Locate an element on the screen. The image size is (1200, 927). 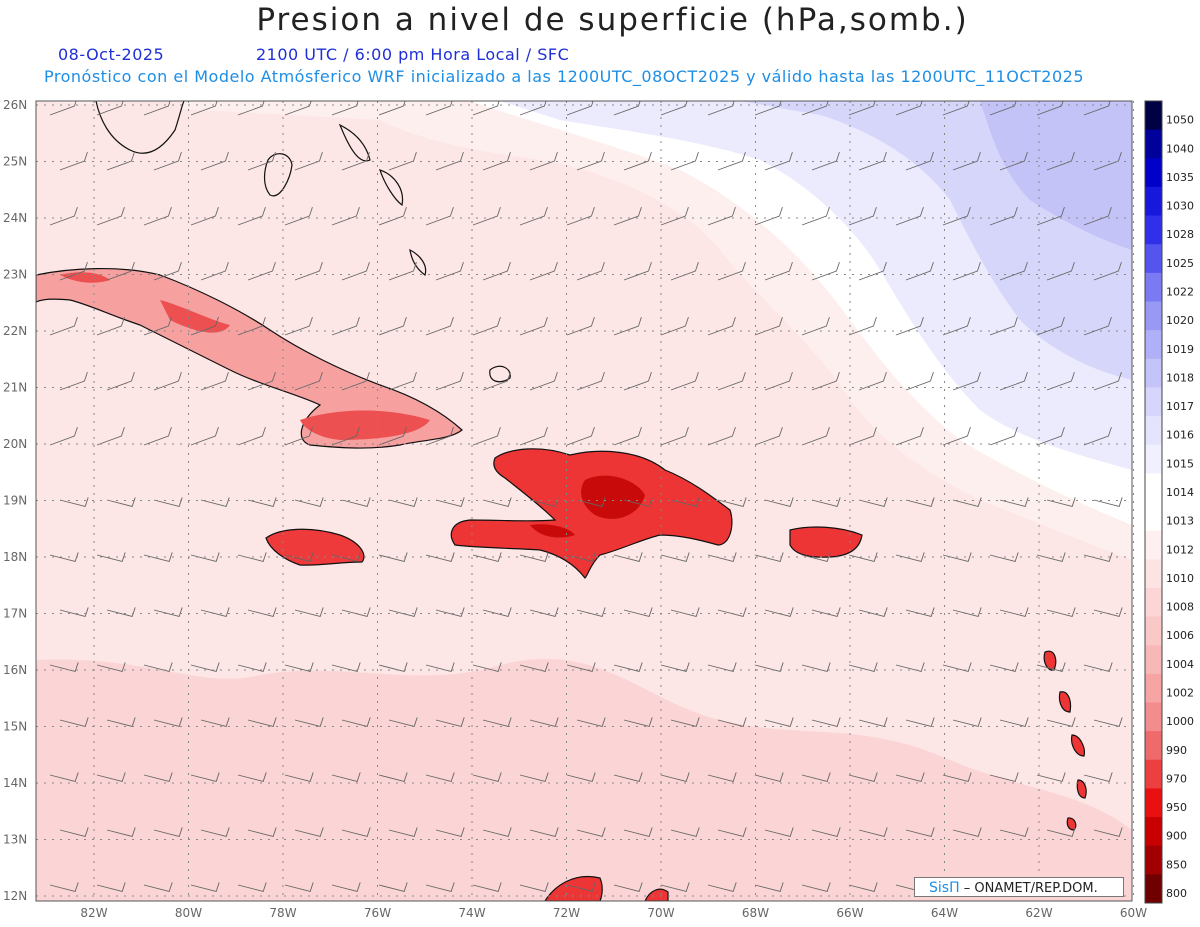
sispi-logo: SisΠ is located at coordinates (944, 888).